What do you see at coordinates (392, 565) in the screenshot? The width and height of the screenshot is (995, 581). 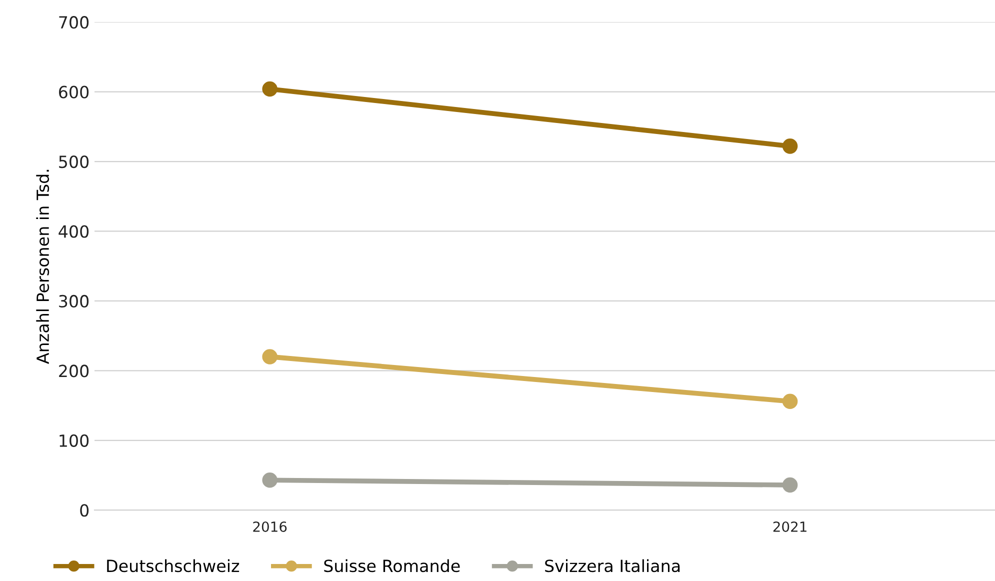 I see `legend-label: Suisse Romande` at bounding box center [392, 565].